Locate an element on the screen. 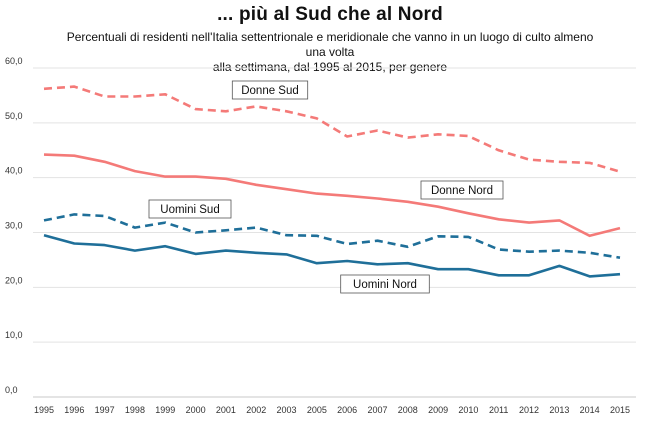  label-box-donne-nord is located at coordinates (462, 190).